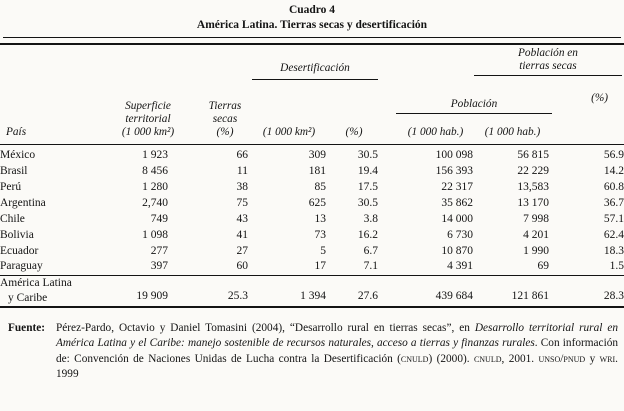 The width and height of the screenshot is (624, 411). What do you see at coordinates (320, 186) in the screenshot?
I see `cell-desert-km2: 85` at bounding box center [320, 186].